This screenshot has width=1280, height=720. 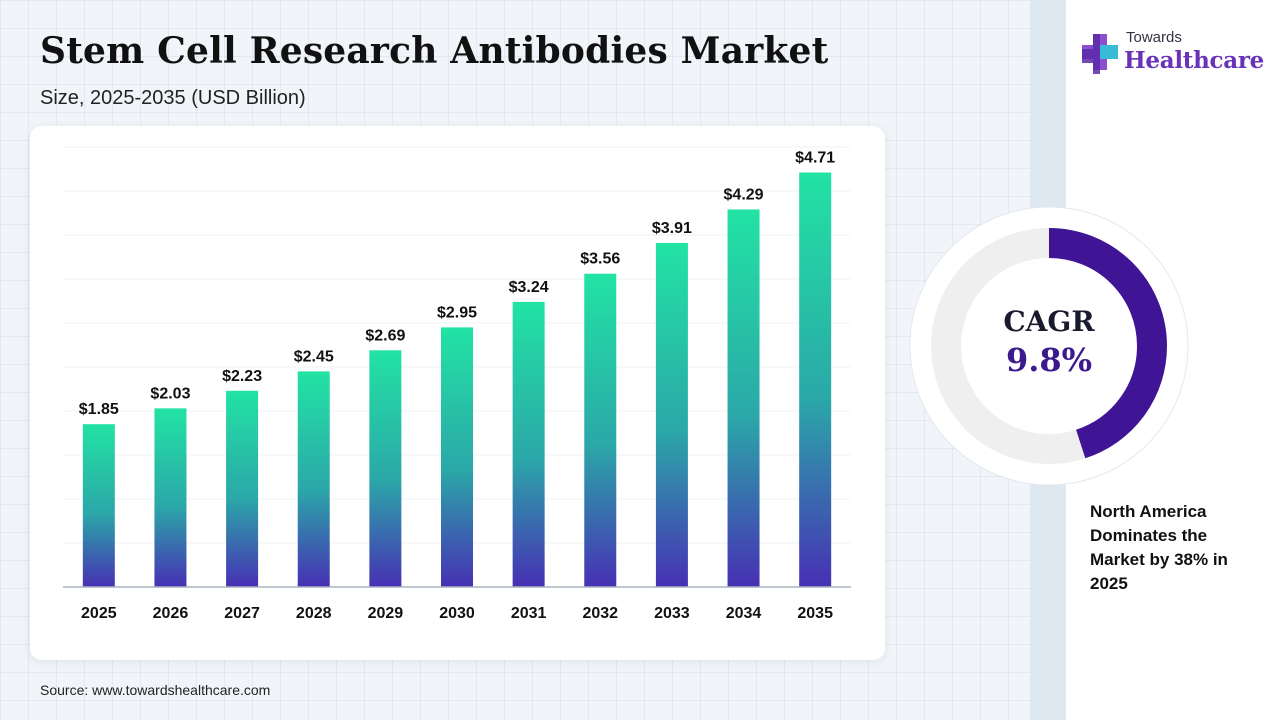 I want to click on x-tick-label-2029: 2029, so click(x=386, y=613).